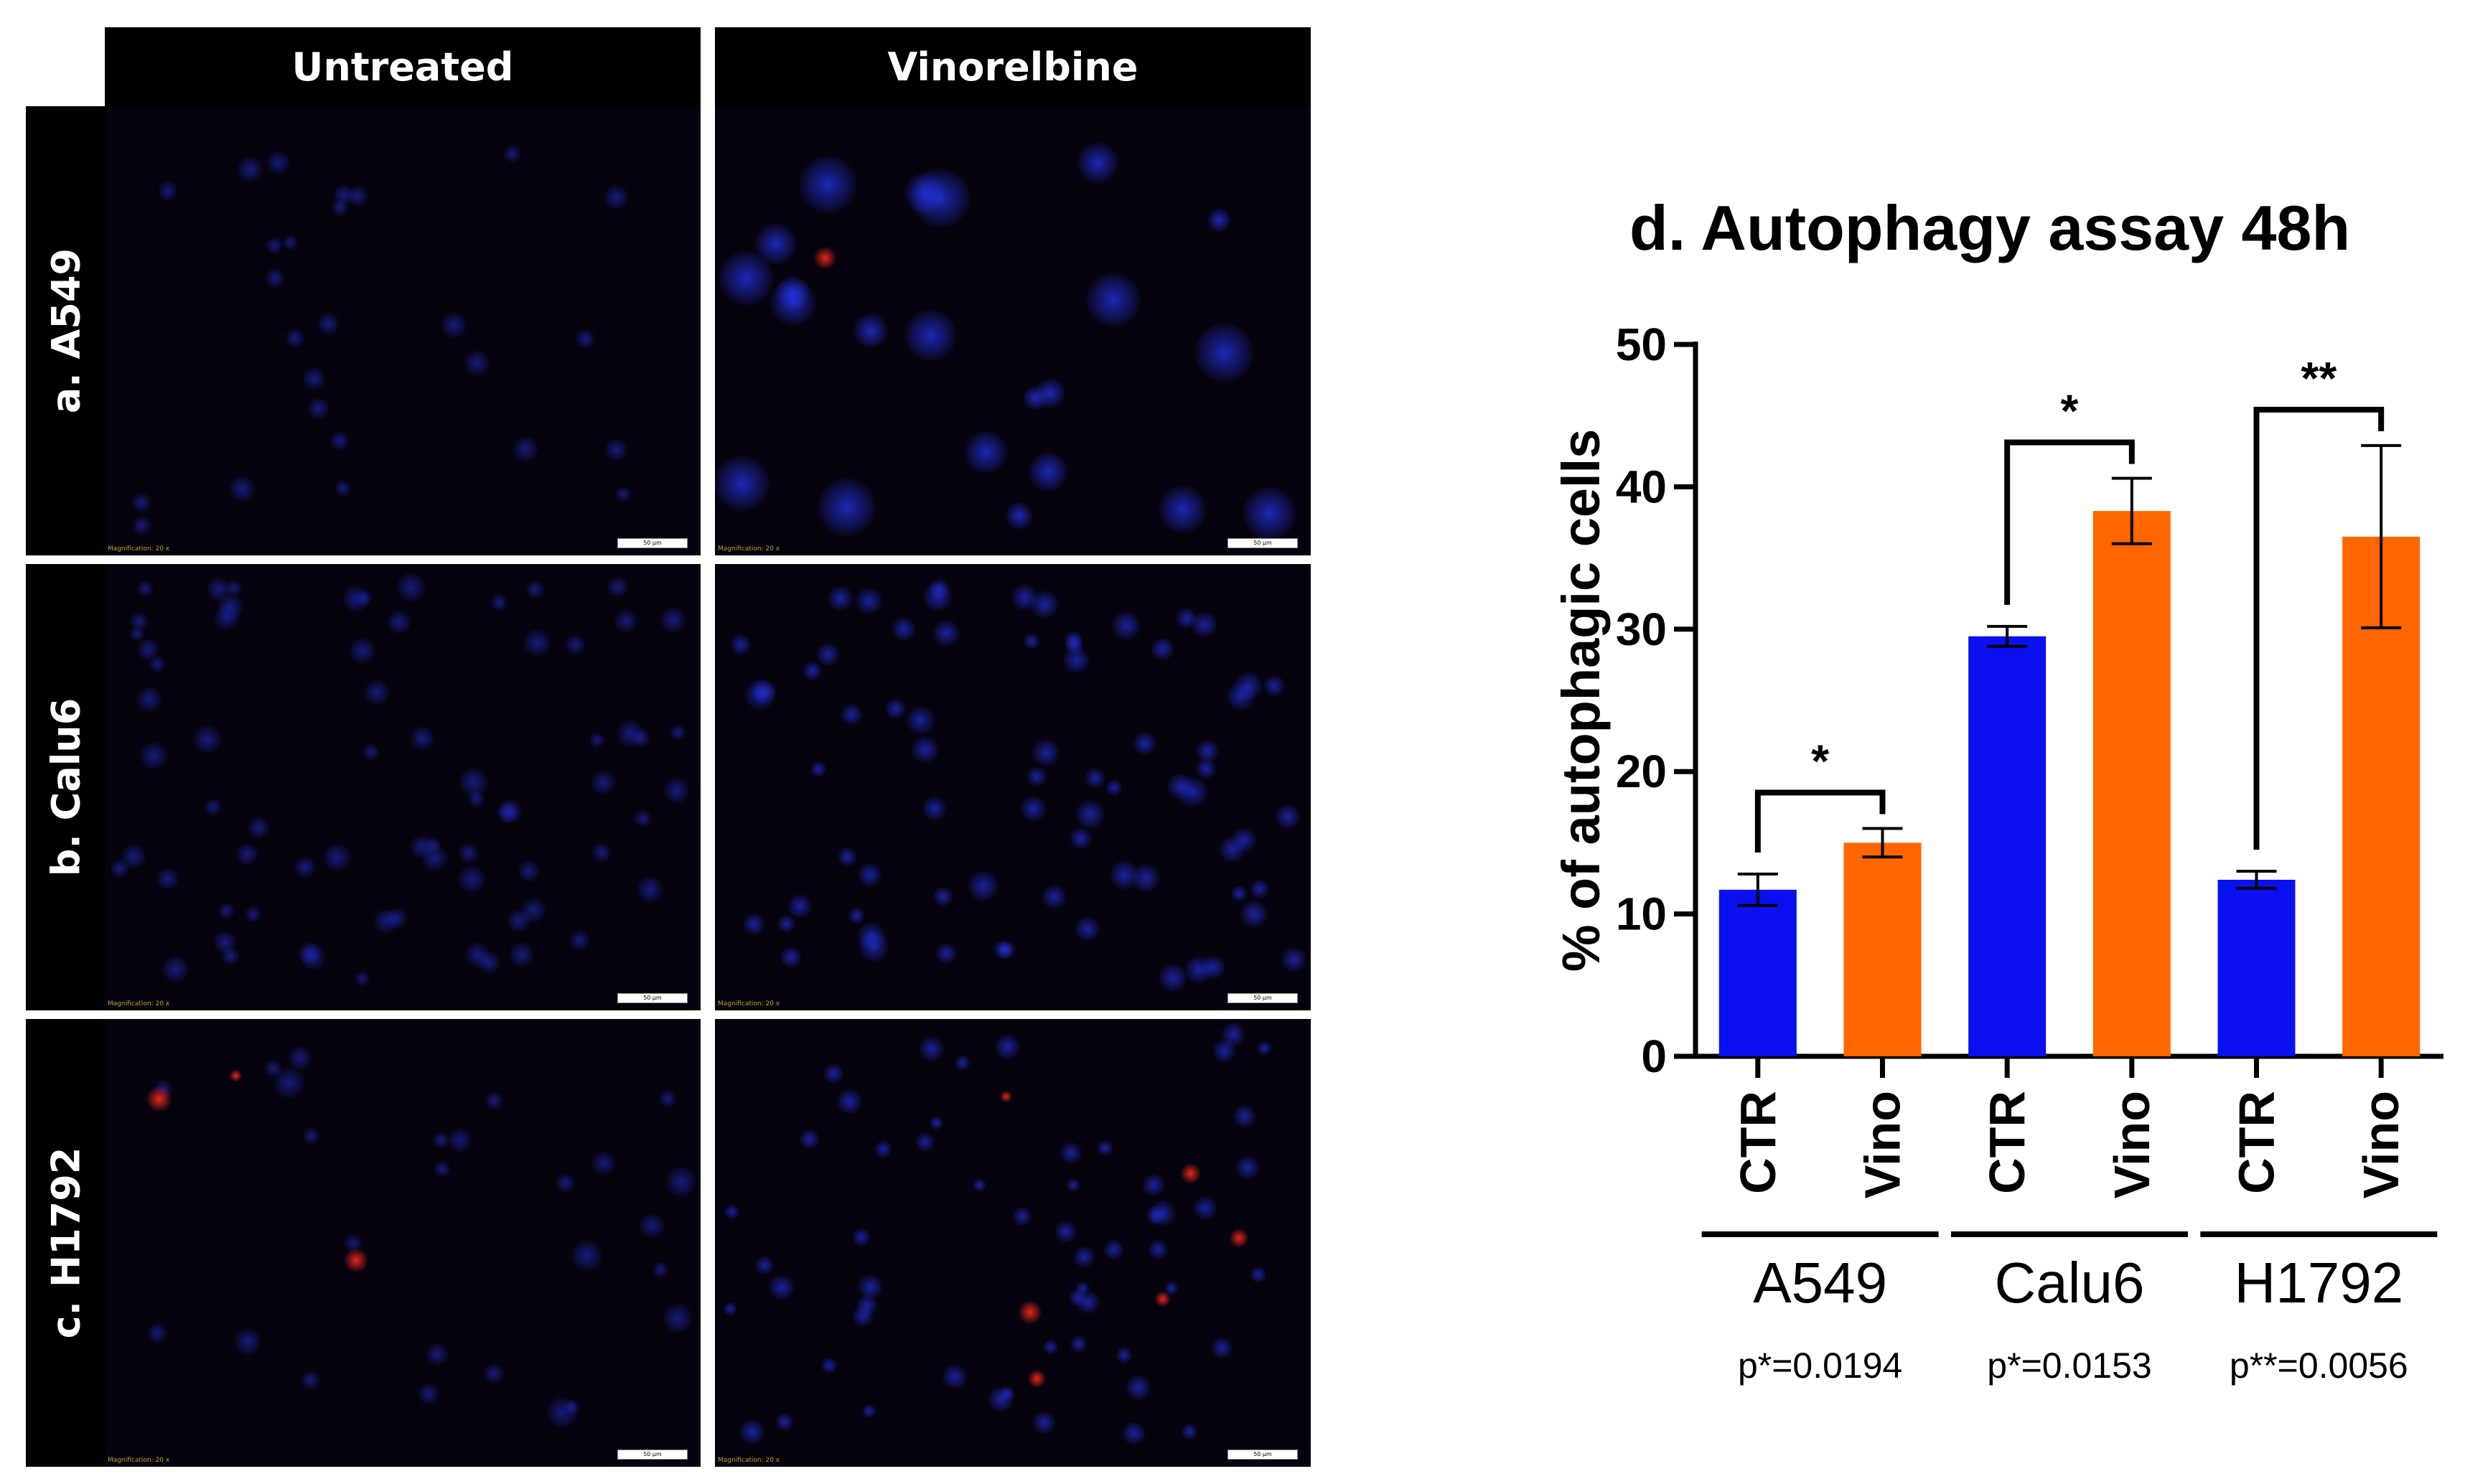  What do you see at coordinates (159, 1099) in the screenshot?
I see `autophagic-vesicle` at bounding box center [159, 1099].